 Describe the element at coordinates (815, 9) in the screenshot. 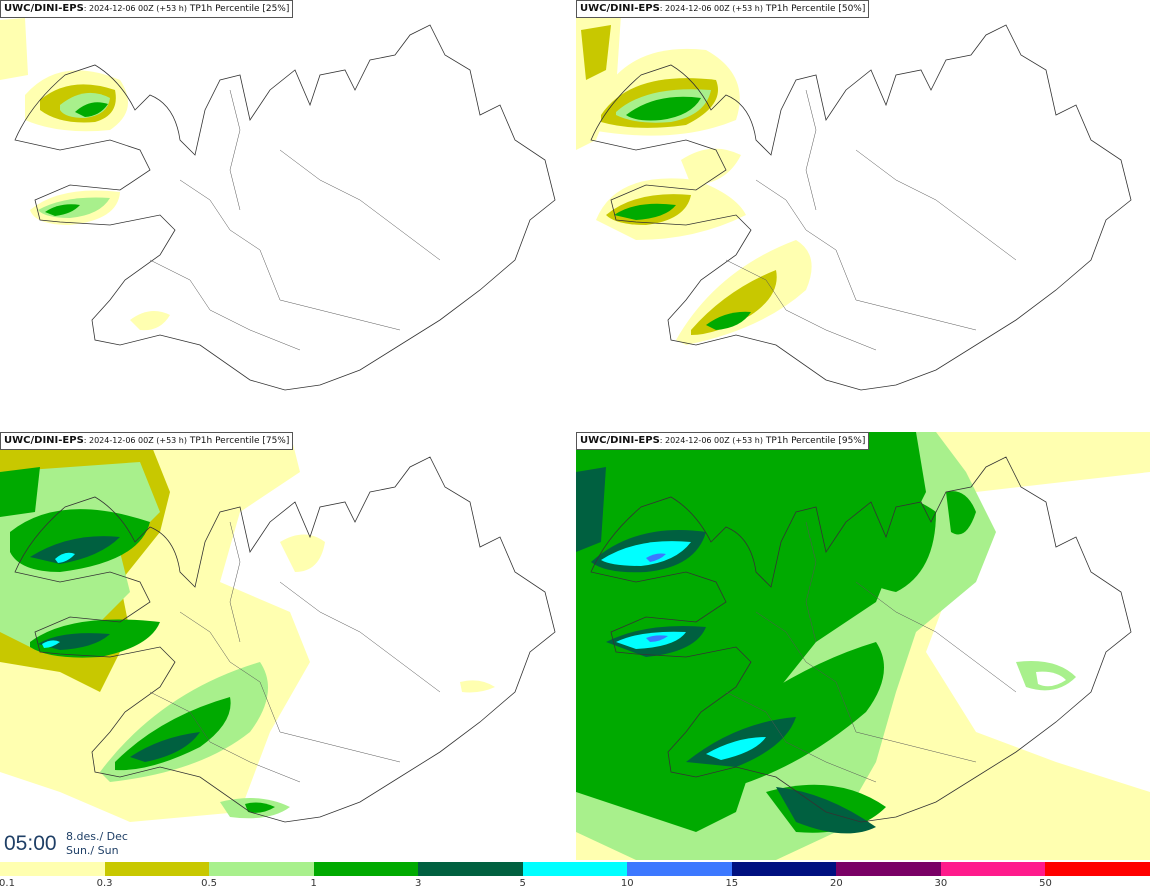

I see `product-label: TP1h Percentile [50%]` at that location.